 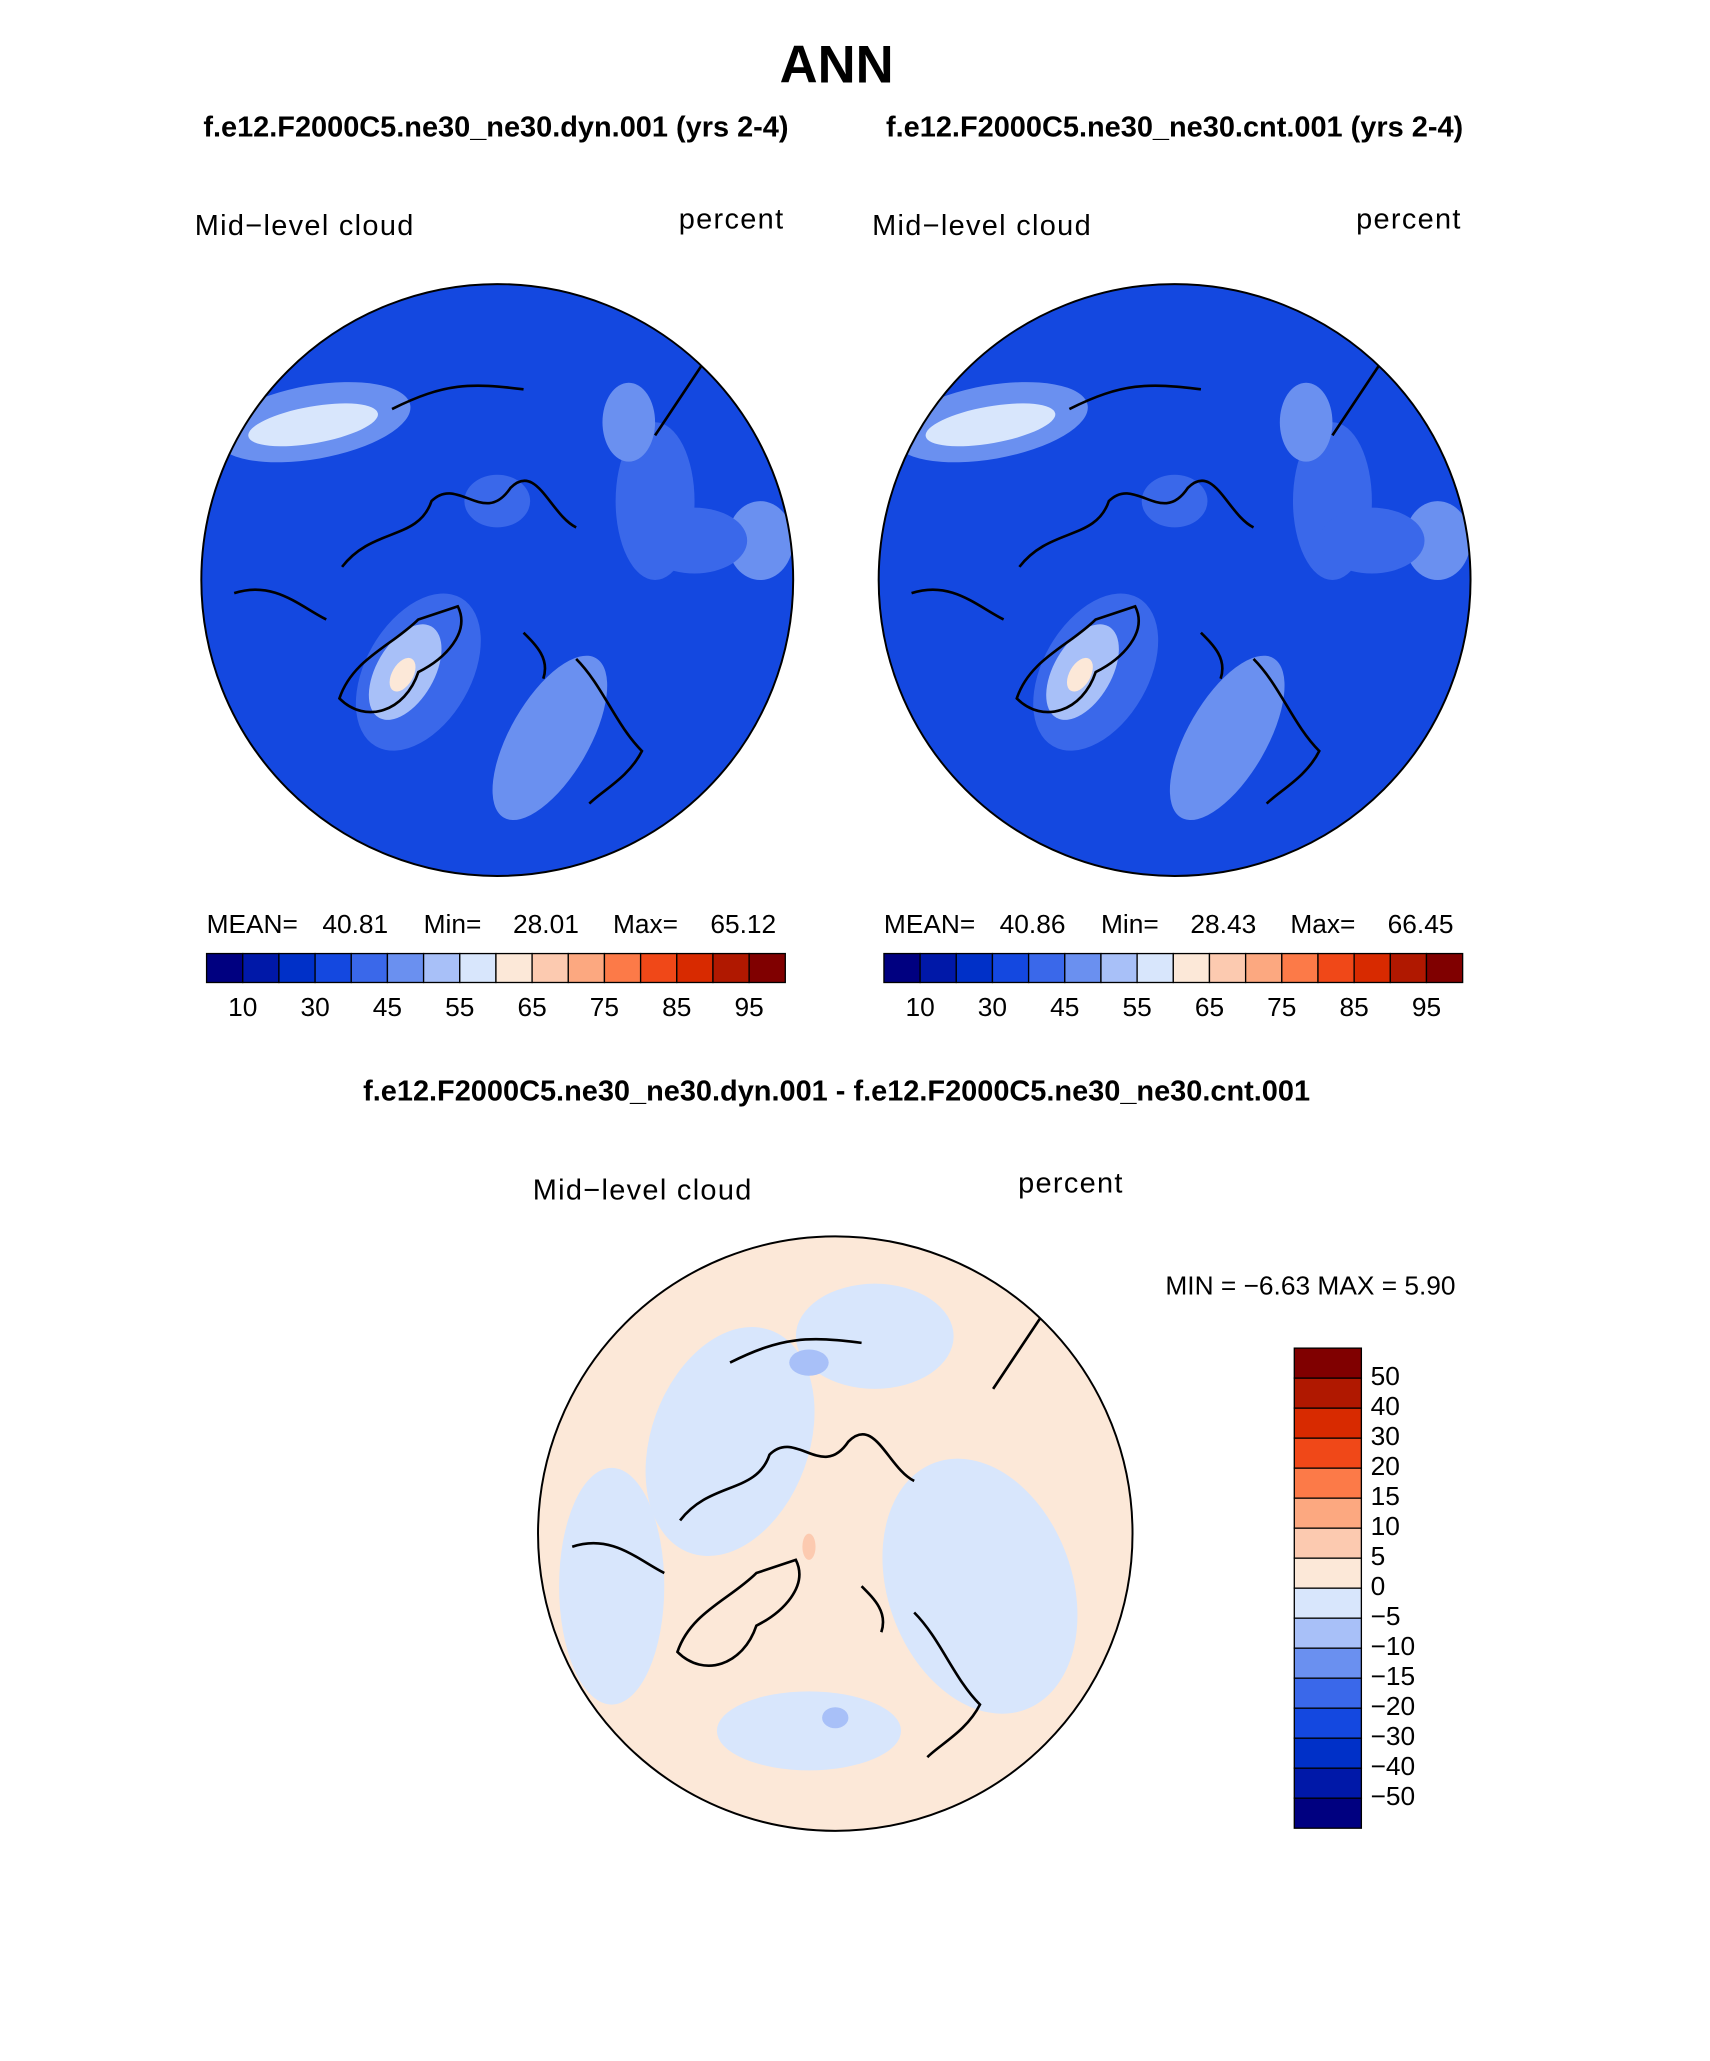 What do you see at coordinates (1071, 1184) in the screenshot?
I see `panel-right-label: percent` at bounding box center [1071, 1184].